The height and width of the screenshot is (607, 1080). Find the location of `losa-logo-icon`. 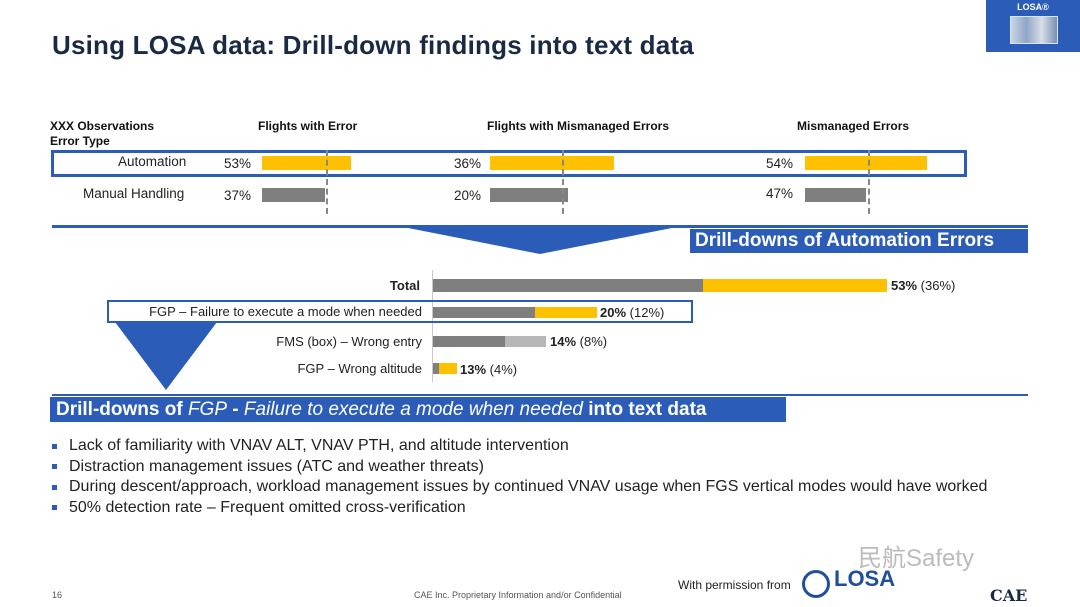

losa-logo-icon is located at coordinates (816, 584).